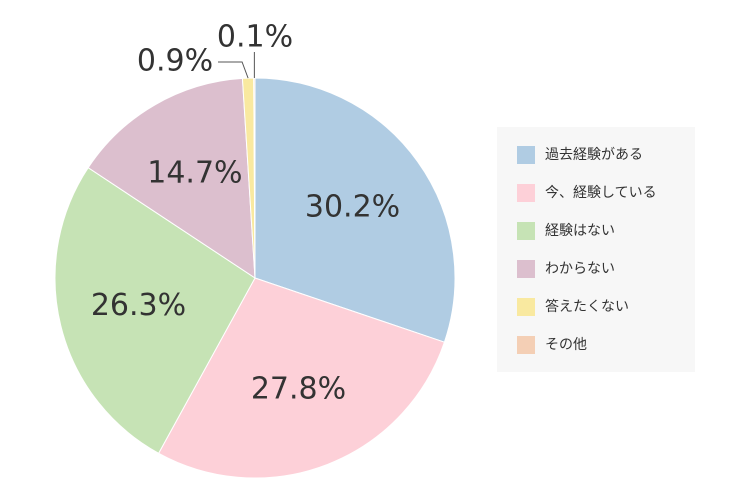 This screenshot has height=500, width=750. I want to click on legend-box, so click(596, 249).